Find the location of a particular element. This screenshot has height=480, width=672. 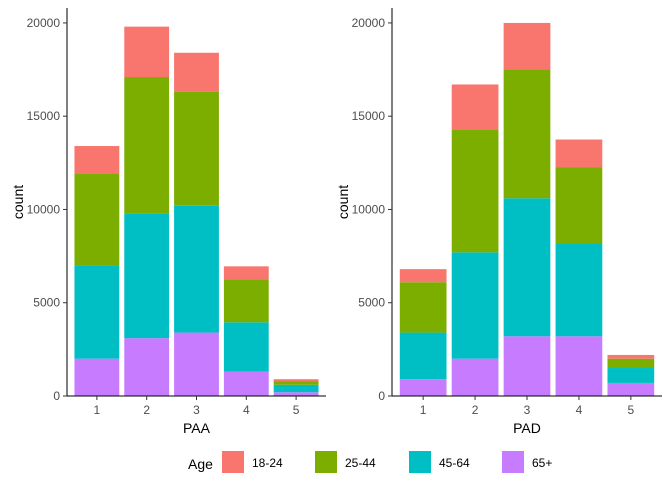

bar-paa-3-65+ is located at coordinates (196, 364).